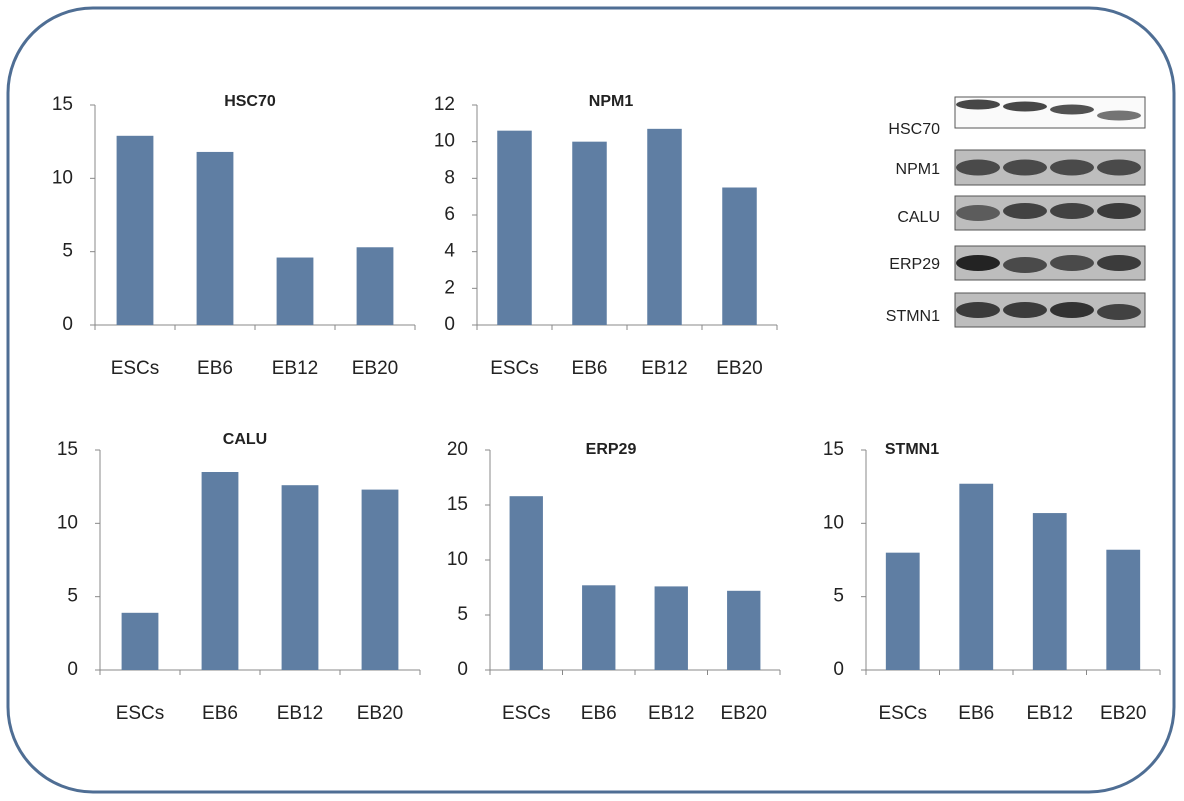 This screenshot has width=1184, height=801. Describe the element at coordinates (245, 439) in the screenshot. I see `chart-title: CALU` at that location.